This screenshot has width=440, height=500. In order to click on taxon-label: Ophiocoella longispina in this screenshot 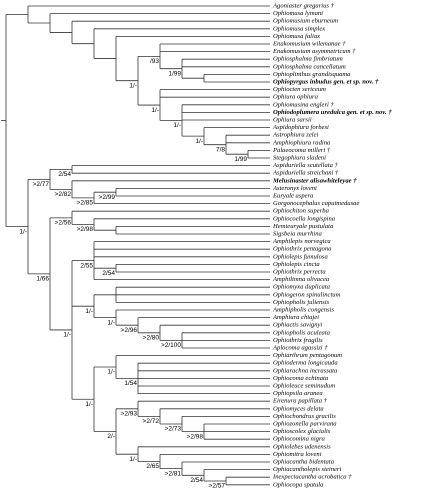, I will do `click(304, 218)`.